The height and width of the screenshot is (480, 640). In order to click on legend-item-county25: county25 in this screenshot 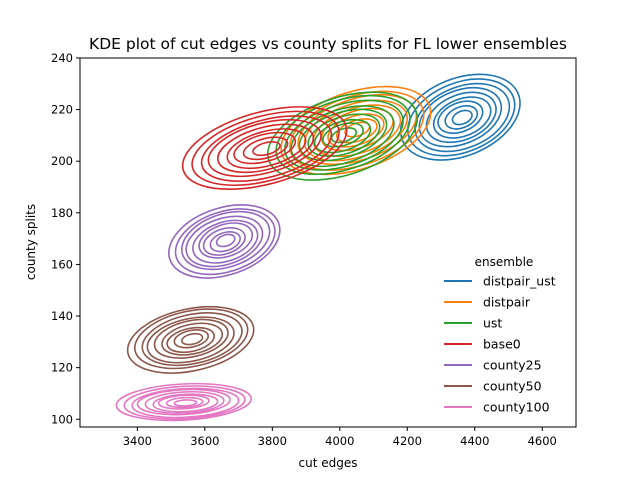, I will do `click(493, 365)`.